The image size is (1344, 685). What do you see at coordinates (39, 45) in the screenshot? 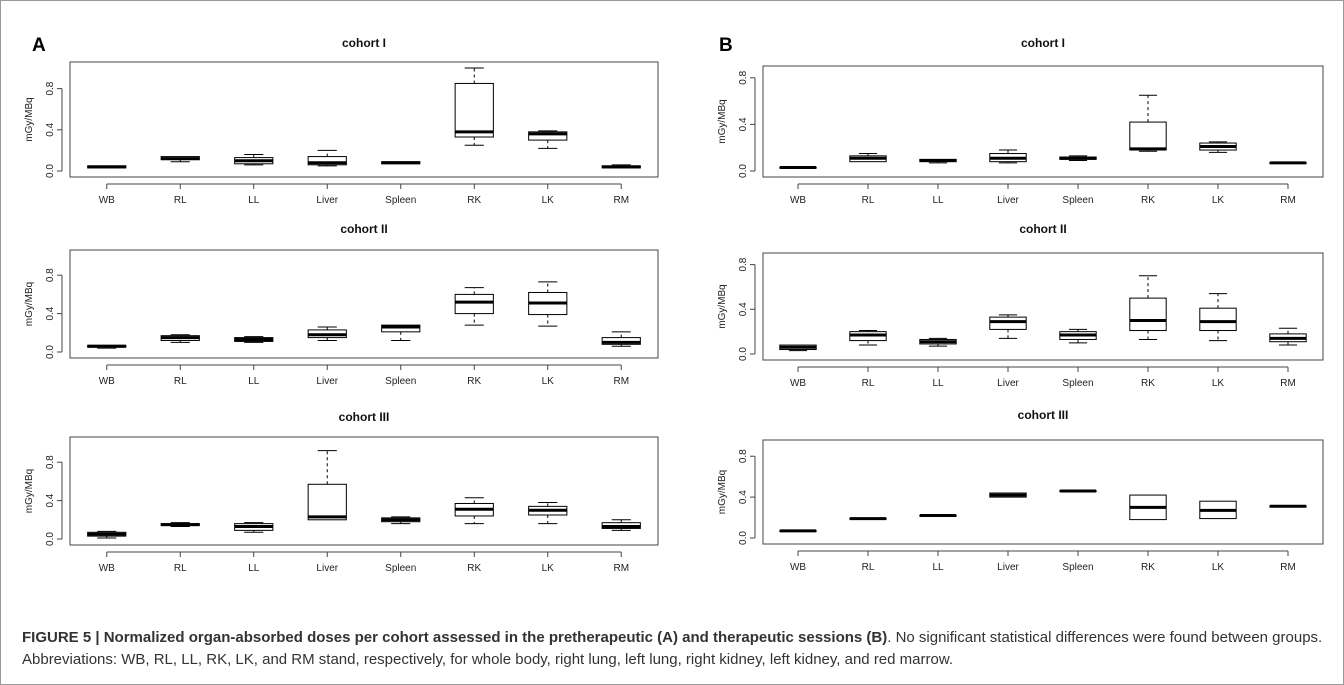
I see `panel-letter-a: A` at bounding box center [39, 45].